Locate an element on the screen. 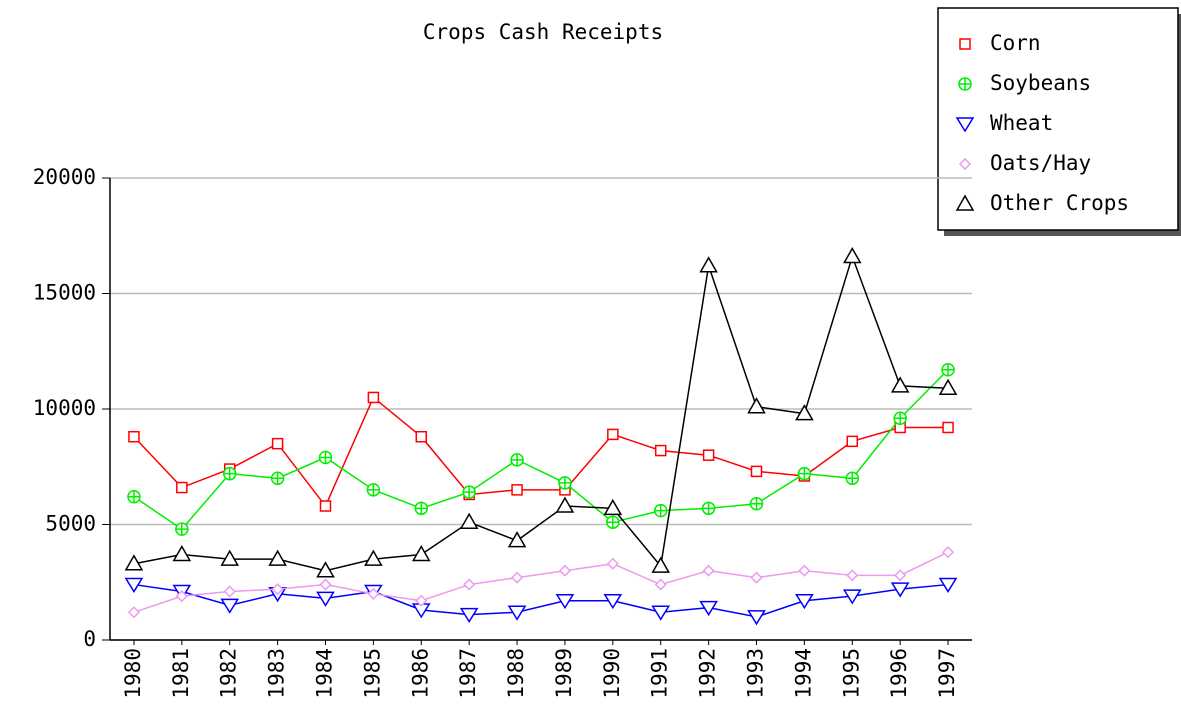 The height and width of the screenshot is (708, 1181). x-tick-label: 1993 is located at coordinates (756, 673).